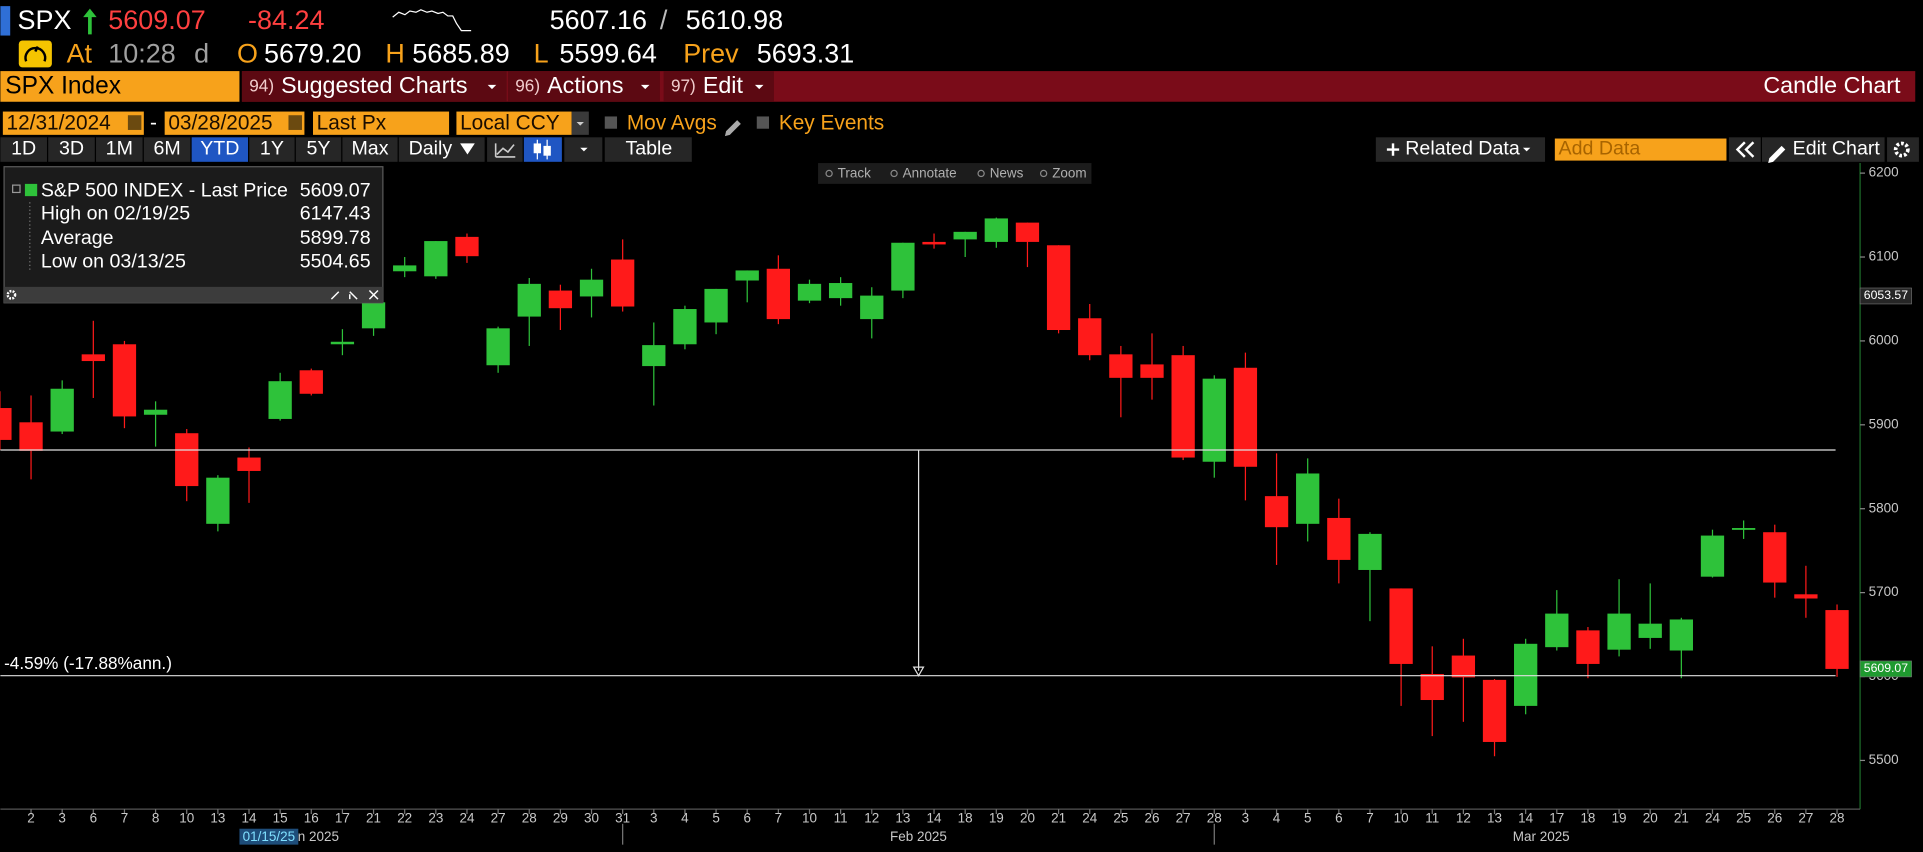 The width and height of the screenshot is (1923, 852). What do you see at coordinates (312, 53) in the screenshot?
I see `open-value: 5679.20` at bounding box center [312, 53].